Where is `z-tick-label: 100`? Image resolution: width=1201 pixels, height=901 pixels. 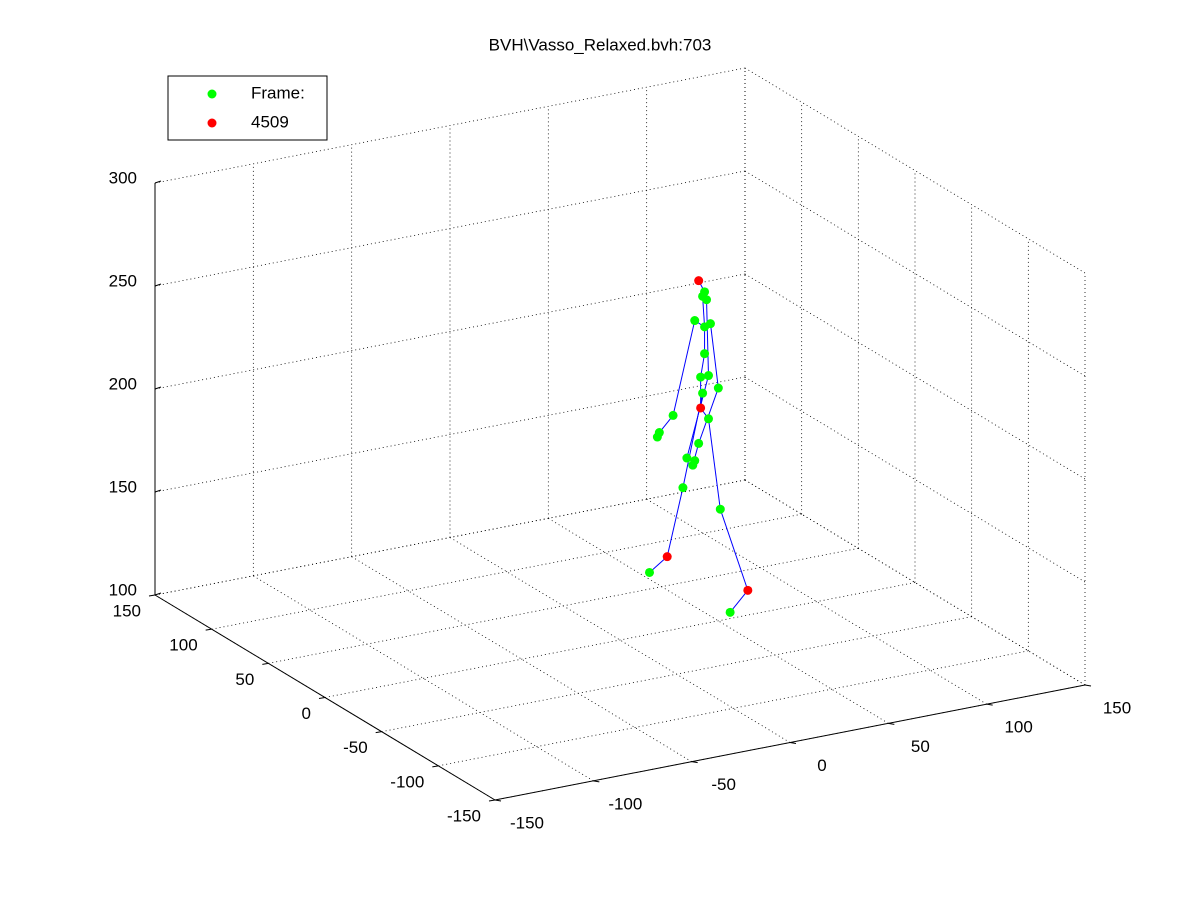 z-tick-label: 100 is located at coordinates (123, 589).